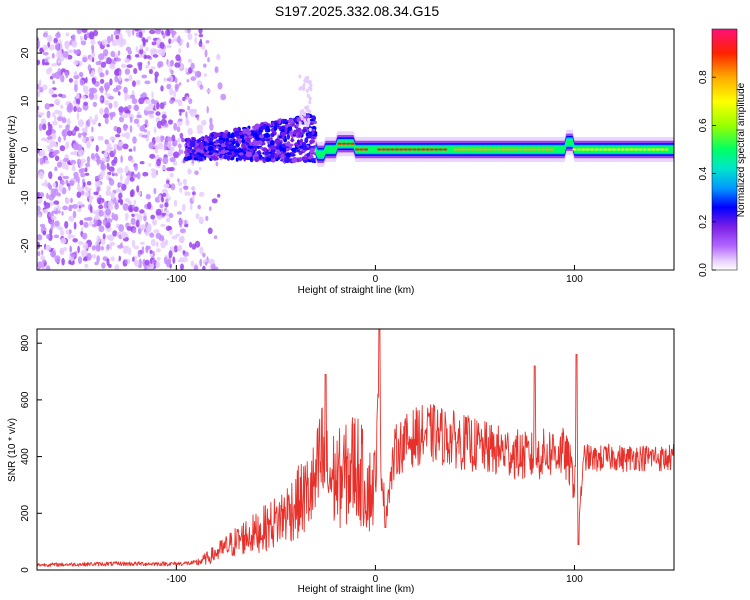  Describe the element at coordinates (703, 125) in the screenshot. I see `colorbar-tick-label: 0.6` at that location.